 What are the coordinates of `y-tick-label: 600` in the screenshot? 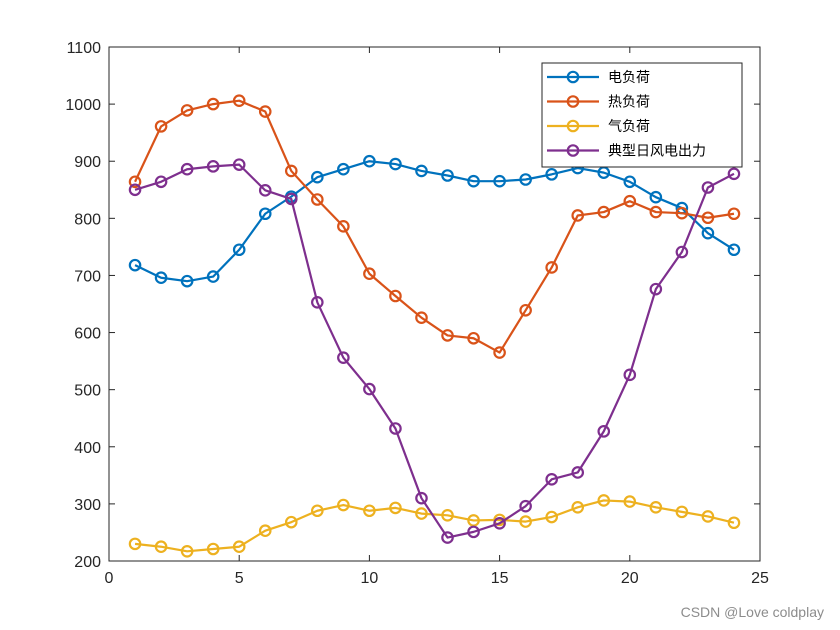 It's located at (87, 334).